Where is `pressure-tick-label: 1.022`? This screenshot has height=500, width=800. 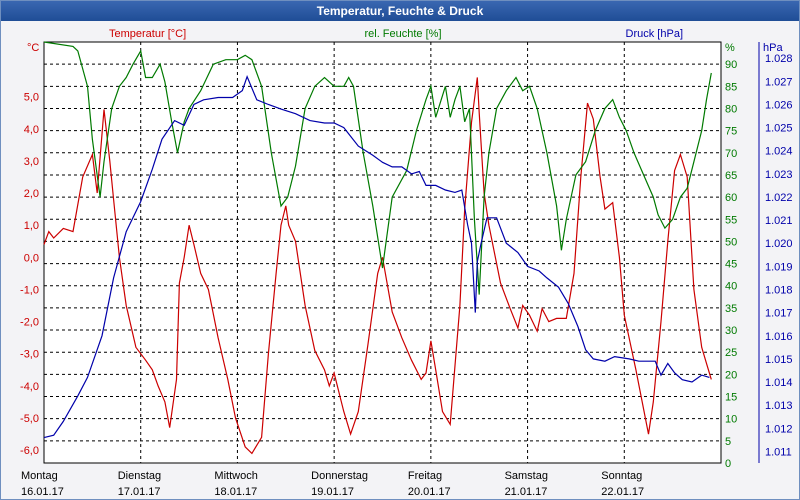 pressure-tick-label: 1.022 is located at coordinates (779, 198).